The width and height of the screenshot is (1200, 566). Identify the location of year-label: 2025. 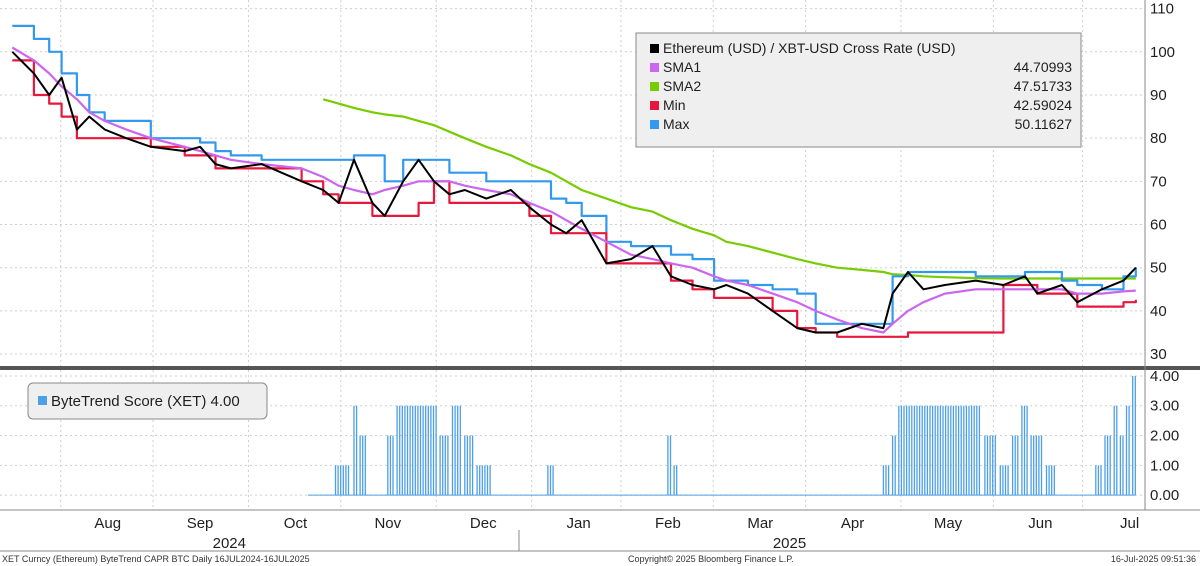
(789, 543).